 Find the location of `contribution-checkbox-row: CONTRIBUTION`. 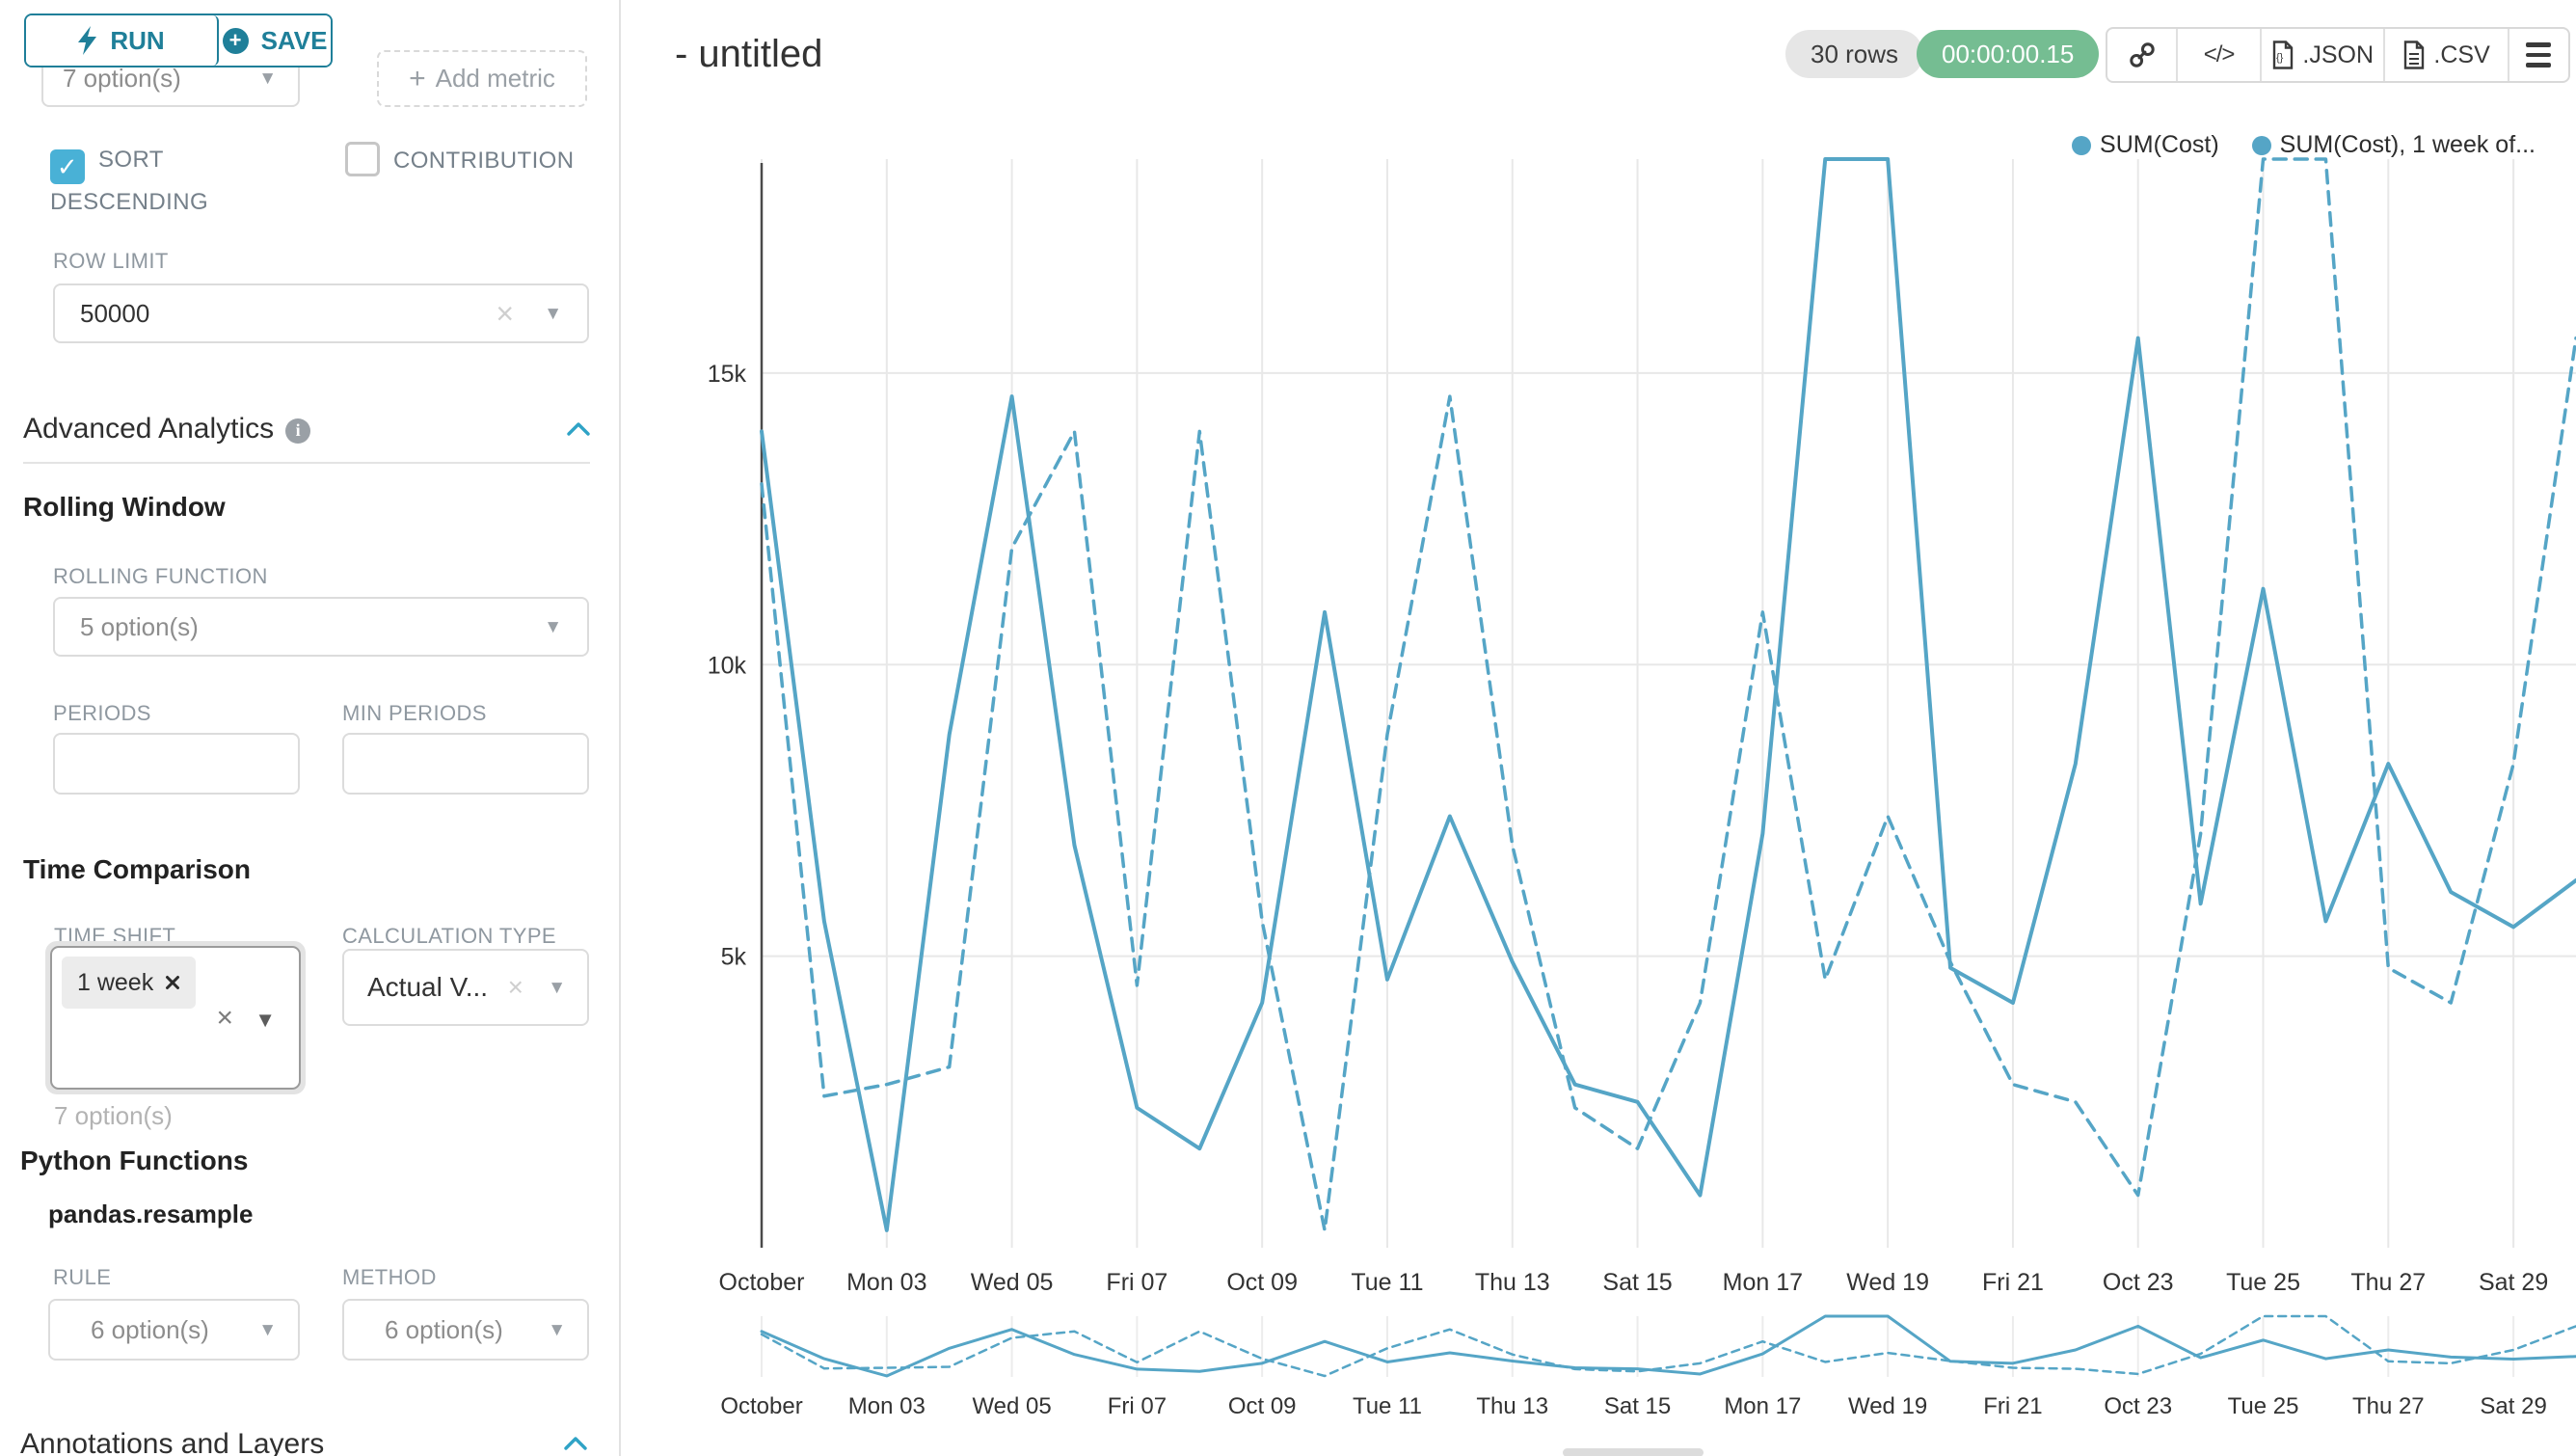

contribution-checkbox-row: CONTRIBUTION is located at coordinates (475, 160).